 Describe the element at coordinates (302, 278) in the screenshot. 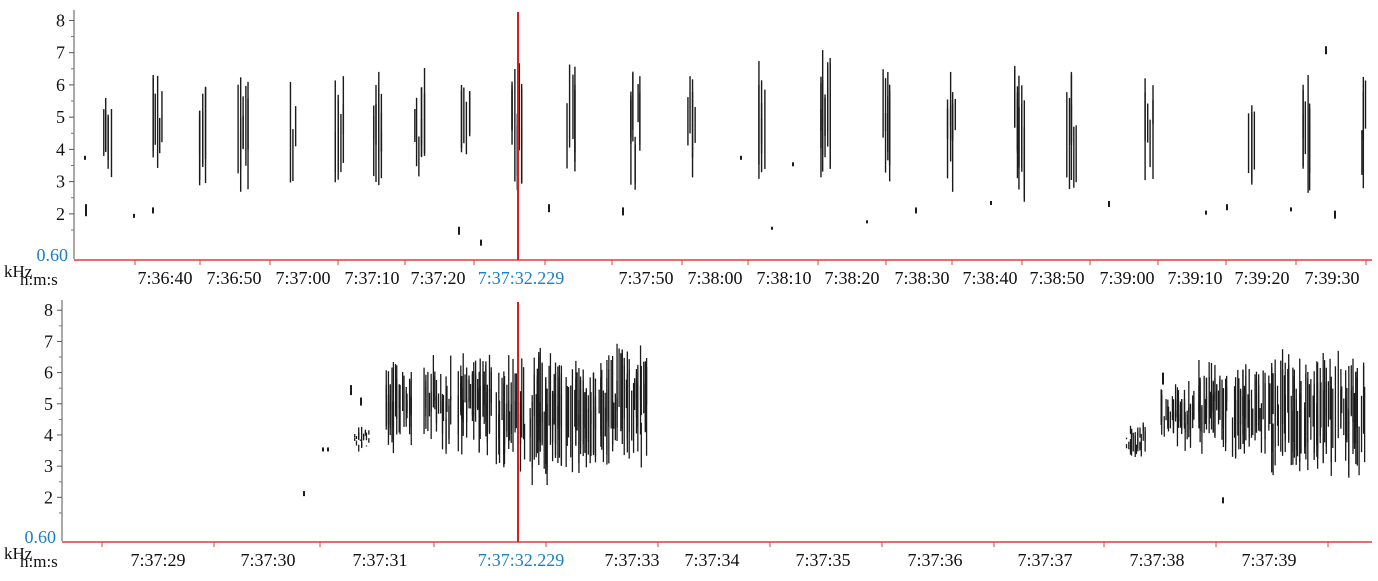

I see `x-tick-label: 7:37:00` at that location.